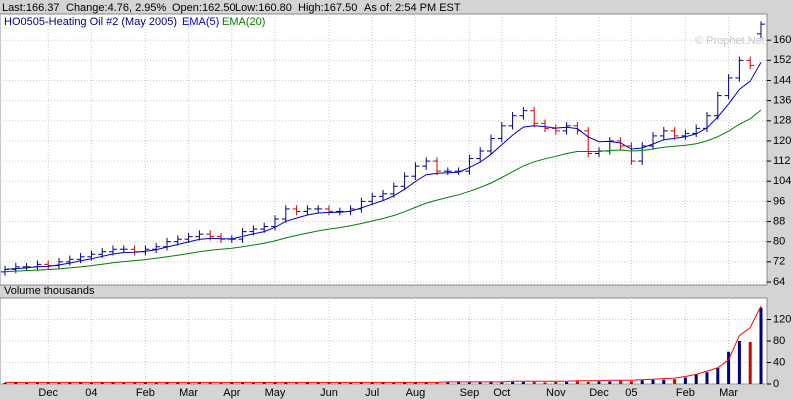 This screenshot has height=400, width=793. What do you see at coordinates (31, 8) in the screenshot?
I see `header-item: Last:166.37` at bounding box center [31, 8].